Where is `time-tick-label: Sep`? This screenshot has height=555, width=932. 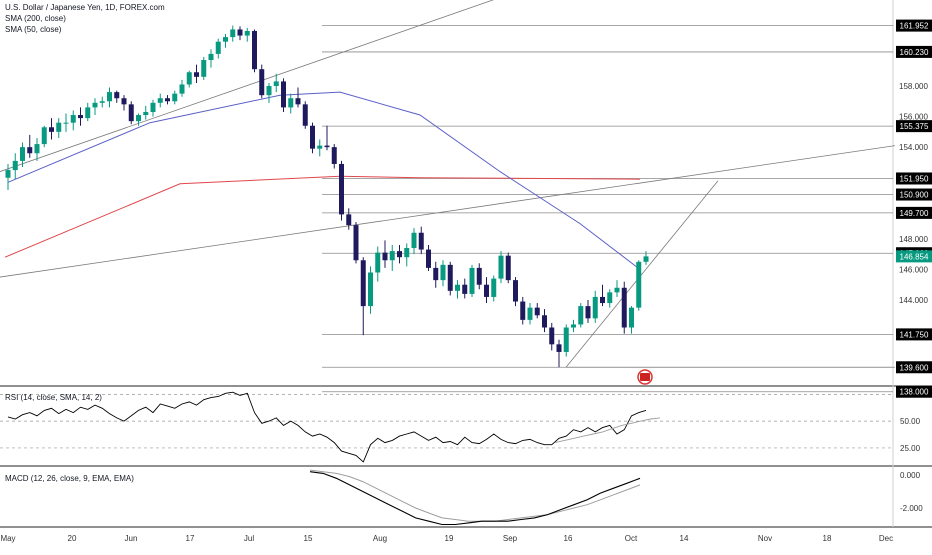
time-tick-label: Sep is located at coordinates (510, 538).